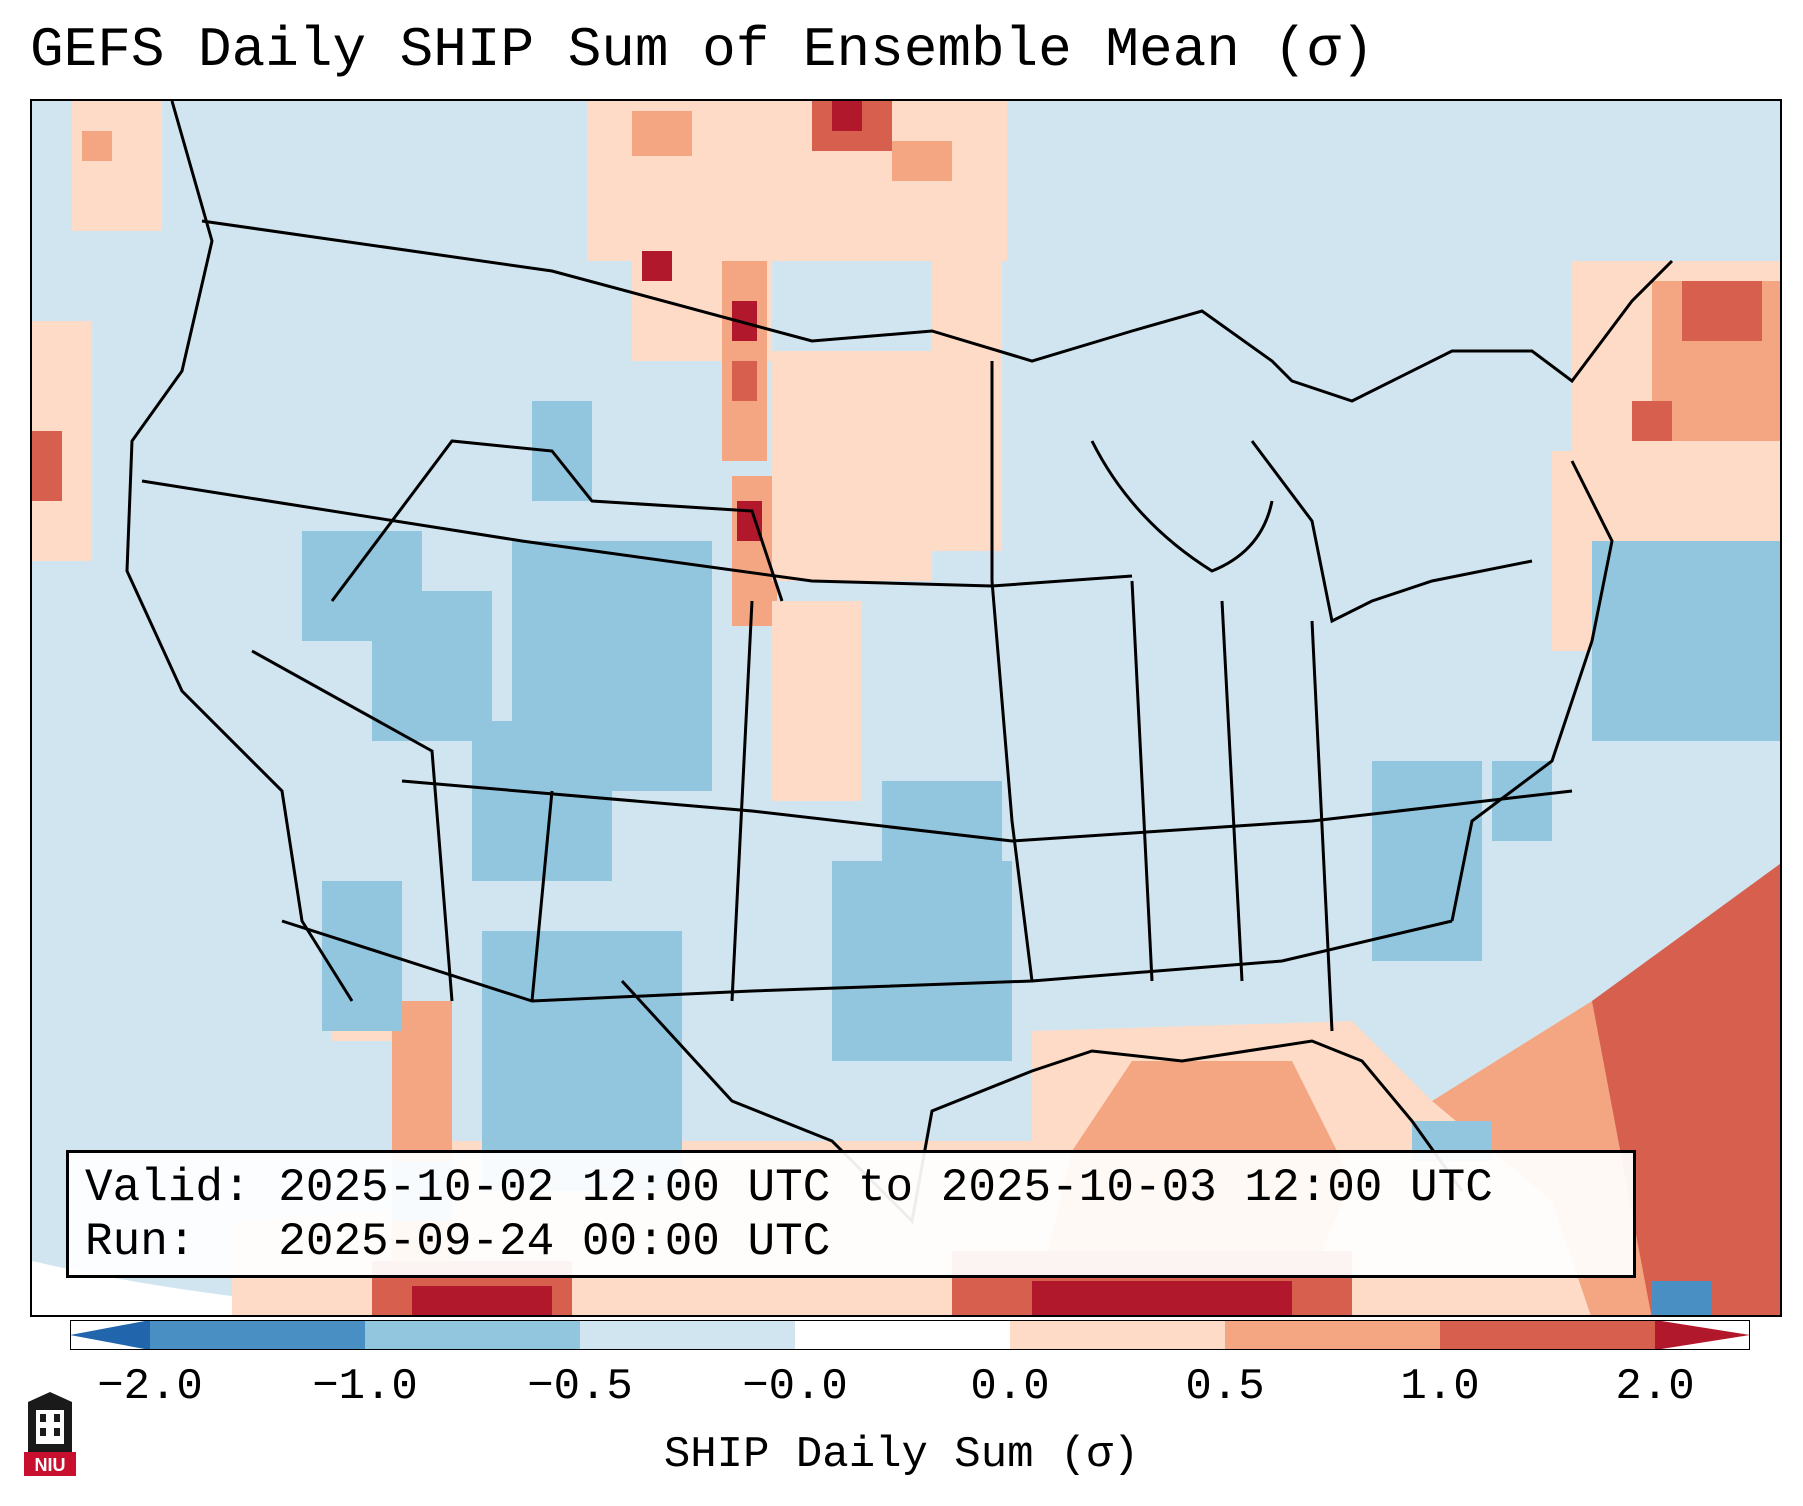 The image size is (1803, 1506). Describe the element at coordinates (97, 331) in the screenshot. I see `warm-pacific-cells` at that location.